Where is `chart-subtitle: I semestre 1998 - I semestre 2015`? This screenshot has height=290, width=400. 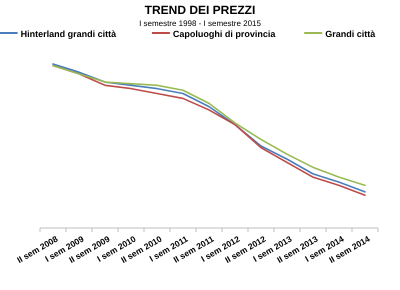 chart-subtitle: I semestre 1998 - I semestre 2015 is located at coordinates (200, 23).